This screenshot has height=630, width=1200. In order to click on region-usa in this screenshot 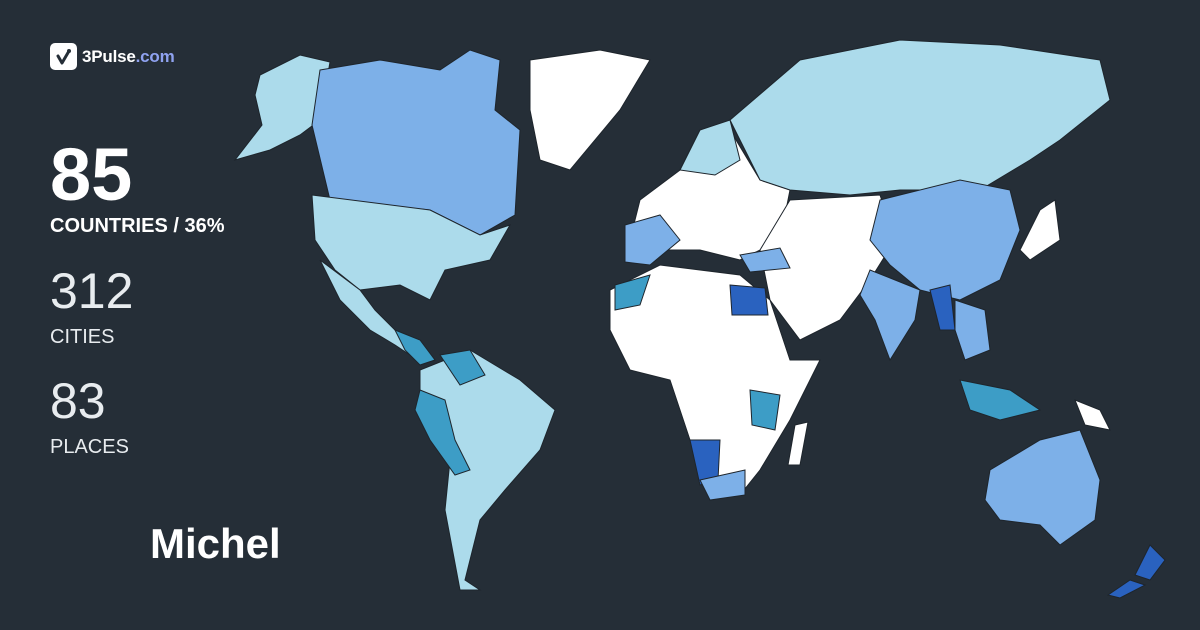, I will do `click(411, 247)`.